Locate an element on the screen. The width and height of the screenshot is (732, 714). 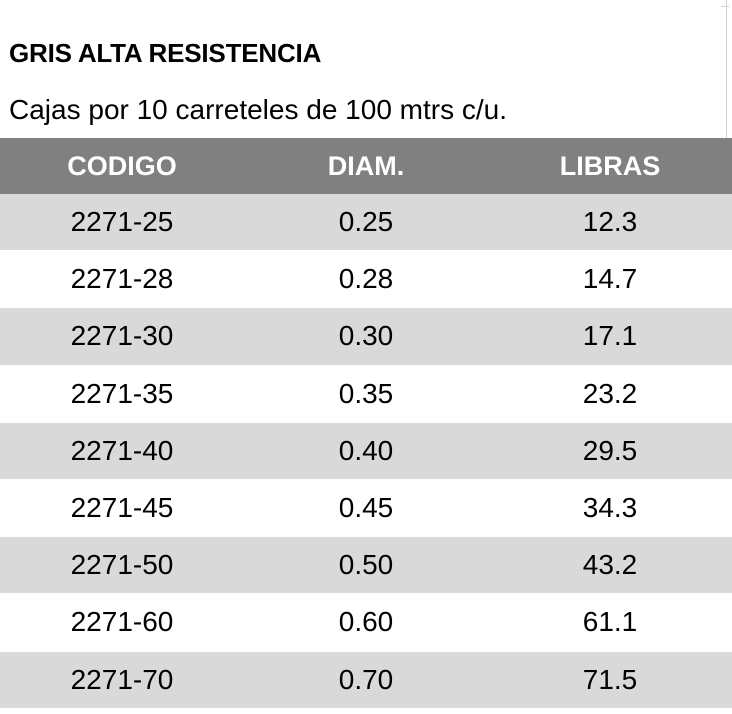
cell-libras: 12.3 is located at coordinates (610, 222).